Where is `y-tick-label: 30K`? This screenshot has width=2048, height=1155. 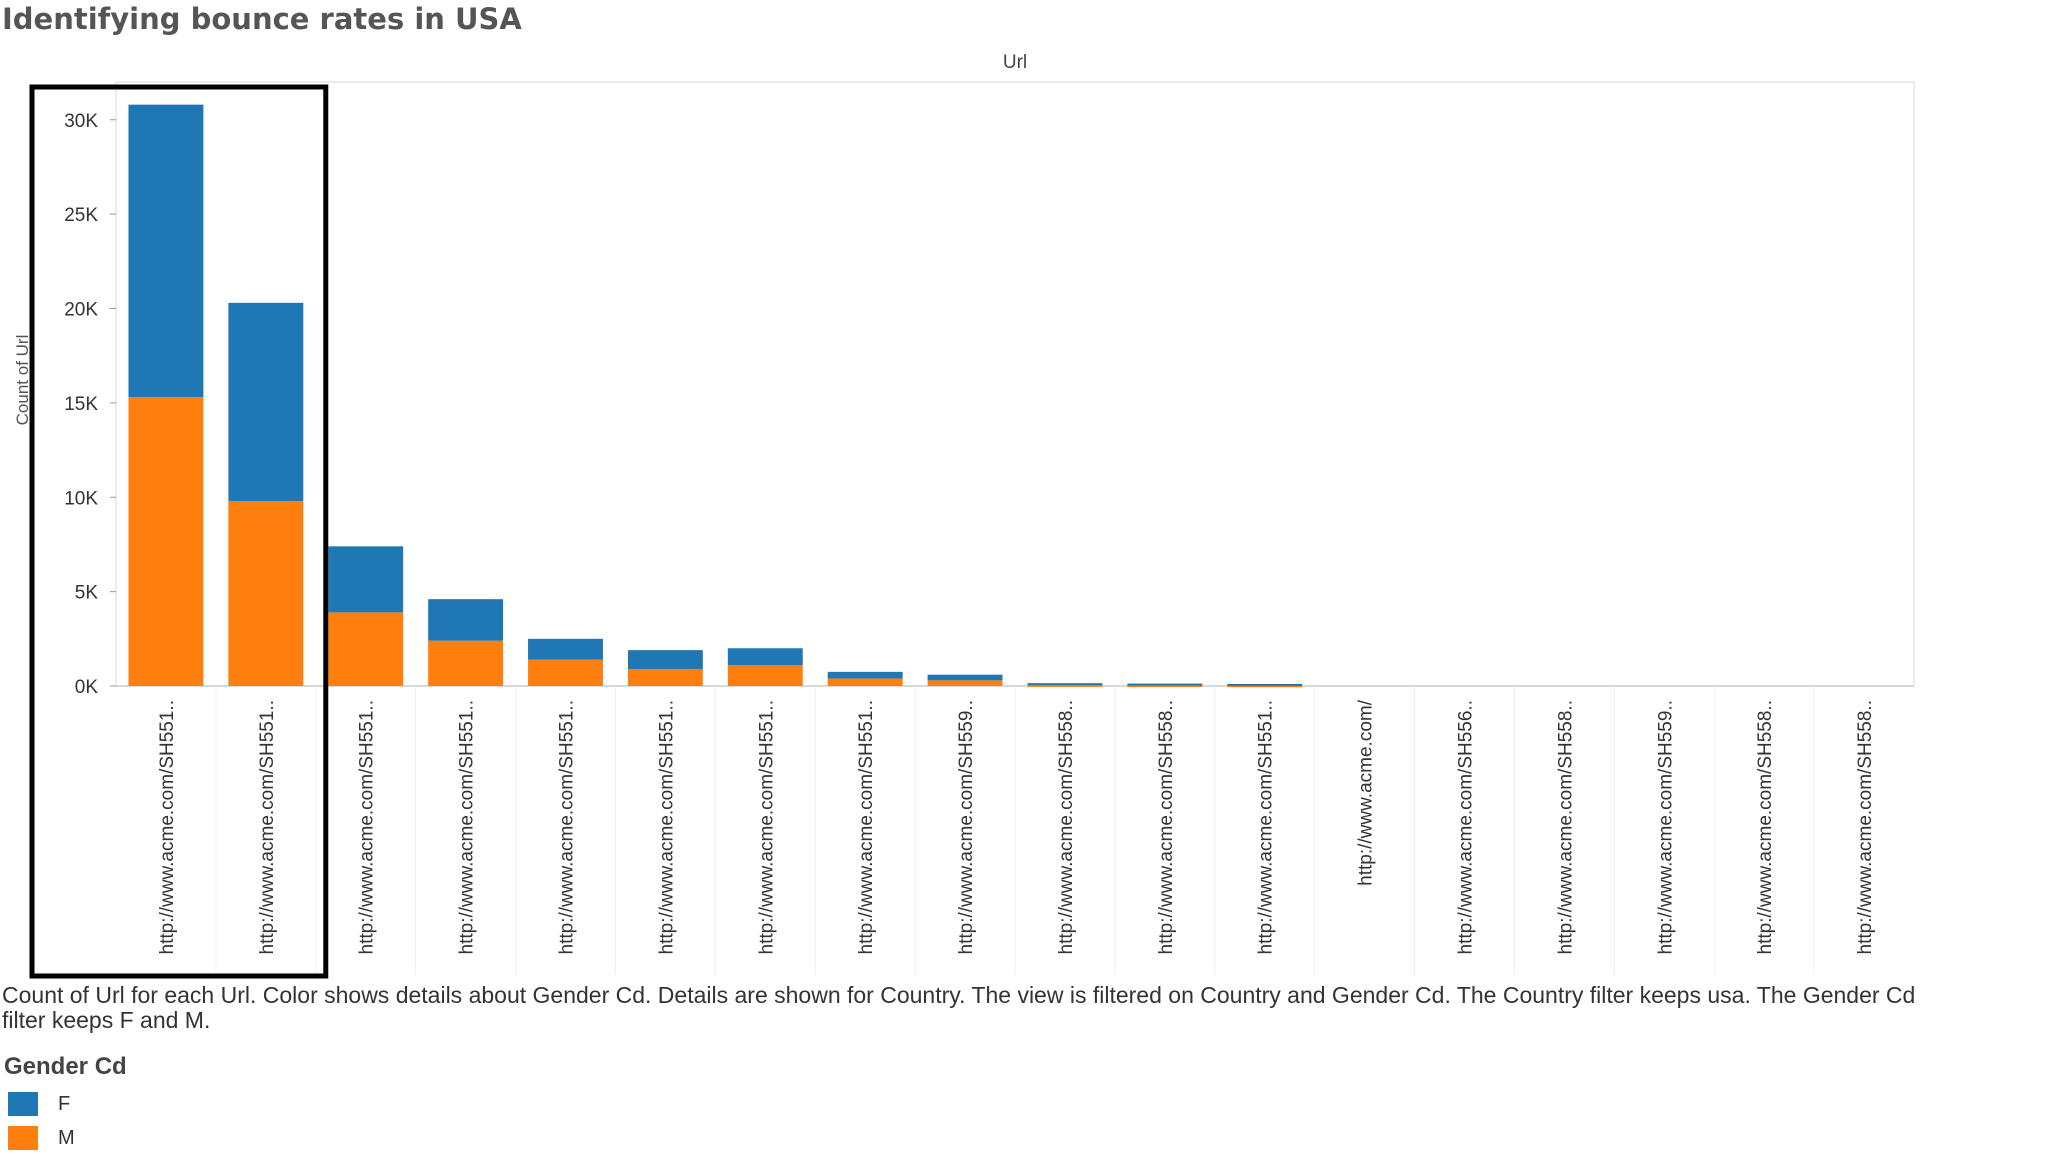
y-tick-label: 30K is located at coordinates (81, 121).